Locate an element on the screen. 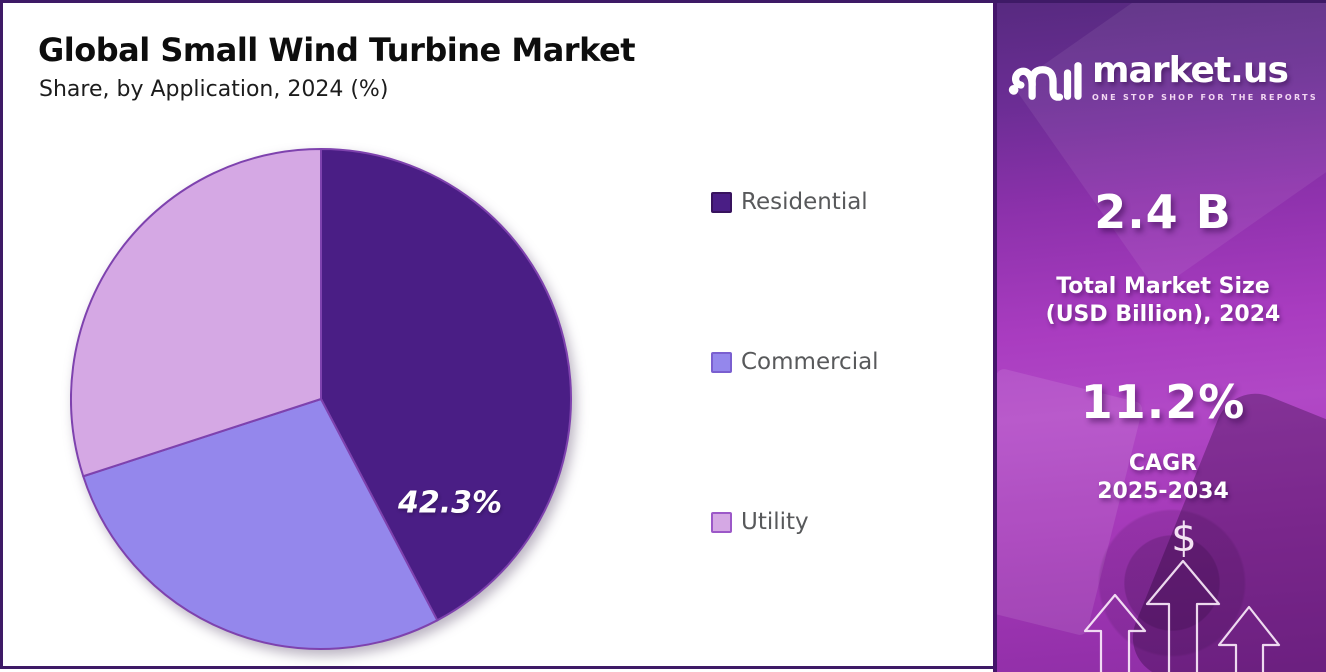 This screenshot has width=1326, height=672. growth-arrows-icon is located at coordinates (1182, 615).